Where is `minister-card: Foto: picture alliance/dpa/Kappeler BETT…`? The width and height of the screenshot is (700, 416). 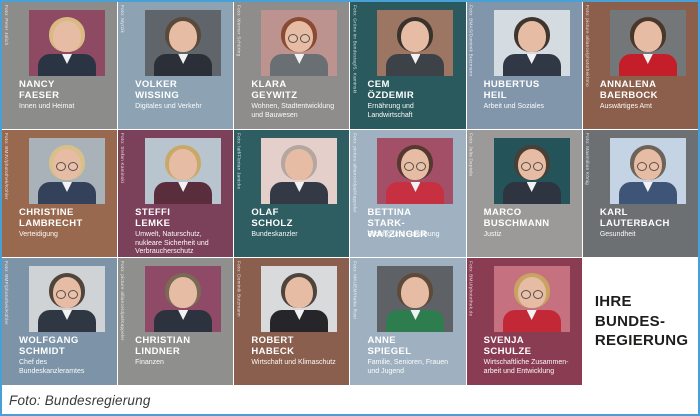
minister-card: Foto: picture alliance/dpa/Kappeler BETT… is located at coordinates (408, 193).